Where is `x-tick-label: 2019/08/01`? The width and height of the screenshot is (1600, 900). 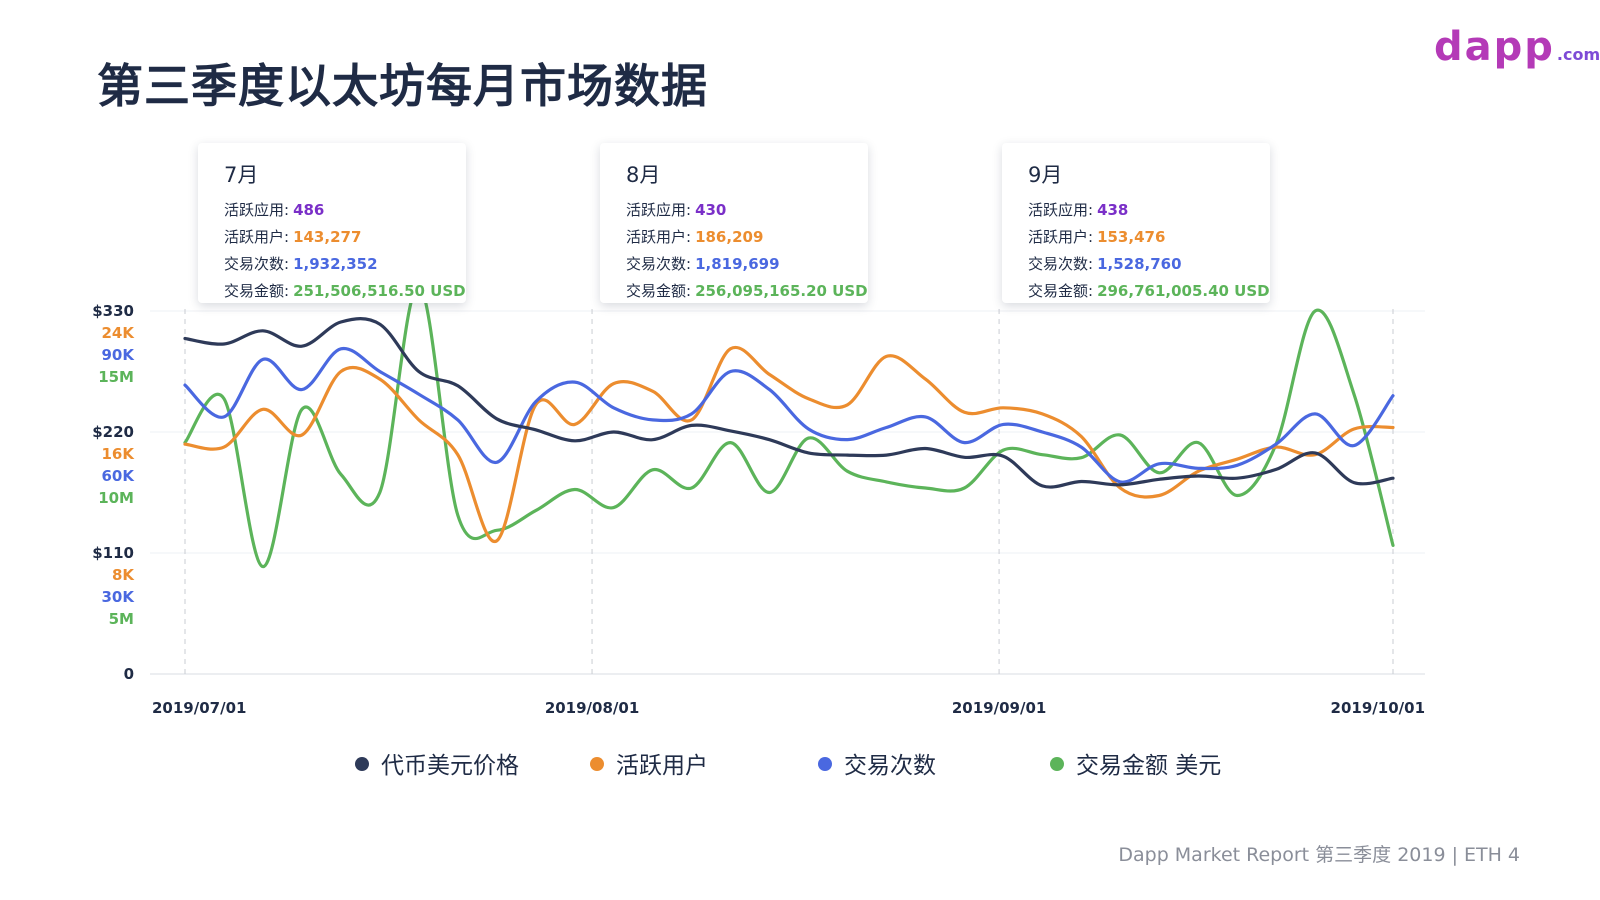 x-tick-label: 2019/08/01 is located at coordinates (592, 708).